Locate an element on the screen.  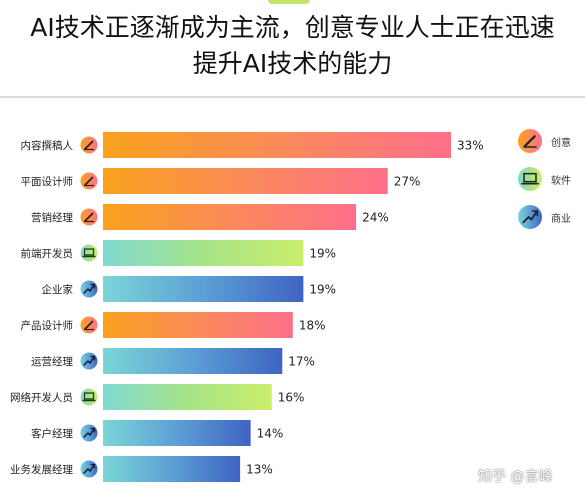
top-accent-bar is located at coordinates (292, 2).